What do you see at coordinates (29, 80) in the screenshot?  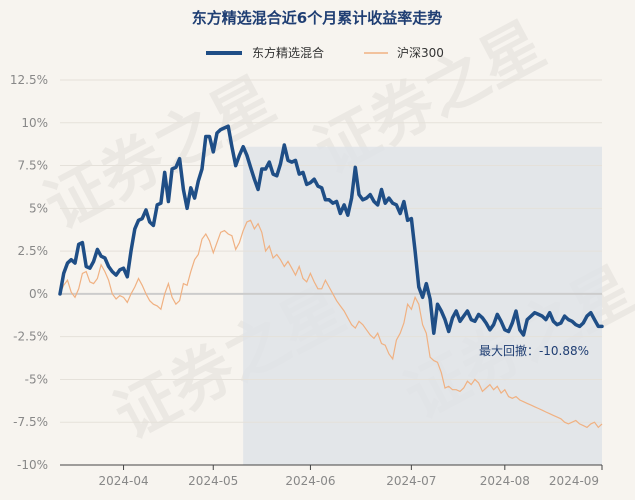 I see `y-tick-label: 12.5%` at bounding box center [29, 80].